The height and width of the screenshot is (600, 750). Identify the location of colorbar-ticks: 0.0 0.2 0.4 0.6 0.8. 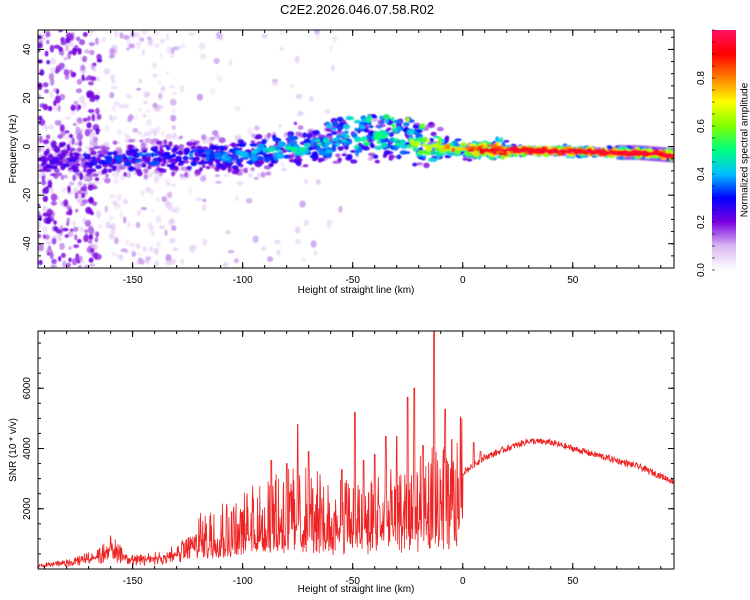
(705, 153).